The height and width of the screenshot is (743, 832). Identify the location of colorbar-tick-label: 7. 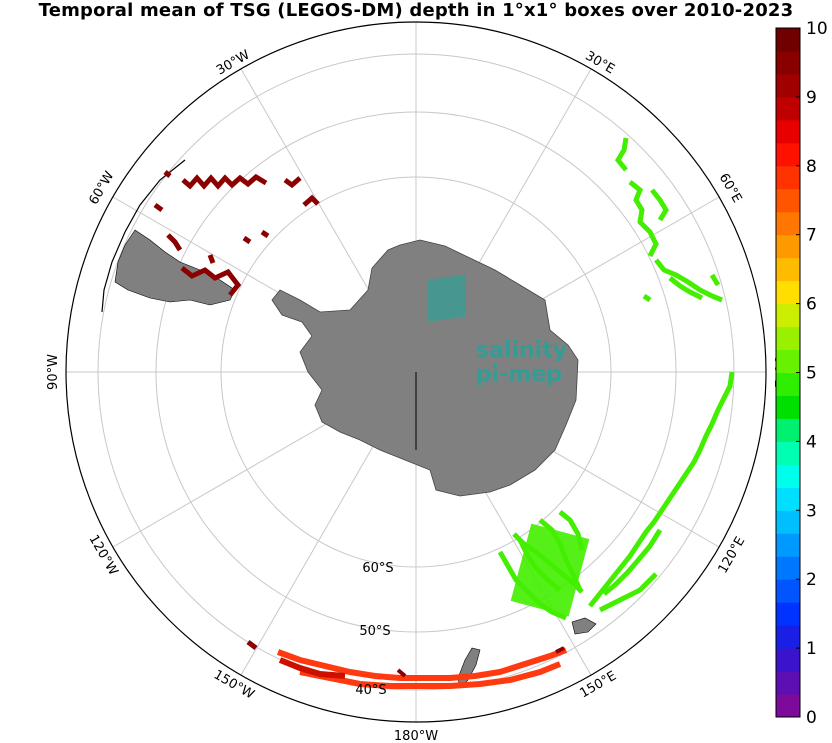
(811, 236).